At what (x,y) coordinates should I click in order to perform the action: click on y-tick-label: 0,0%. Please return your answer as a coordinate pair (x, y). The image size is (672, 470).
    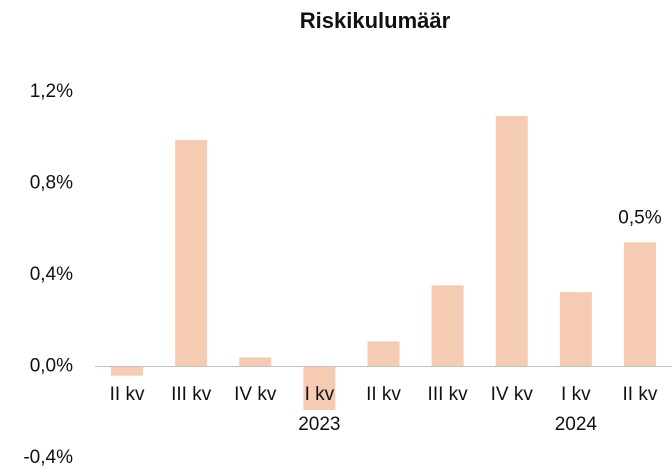
    Looking at the image, I should click on (51, 366).